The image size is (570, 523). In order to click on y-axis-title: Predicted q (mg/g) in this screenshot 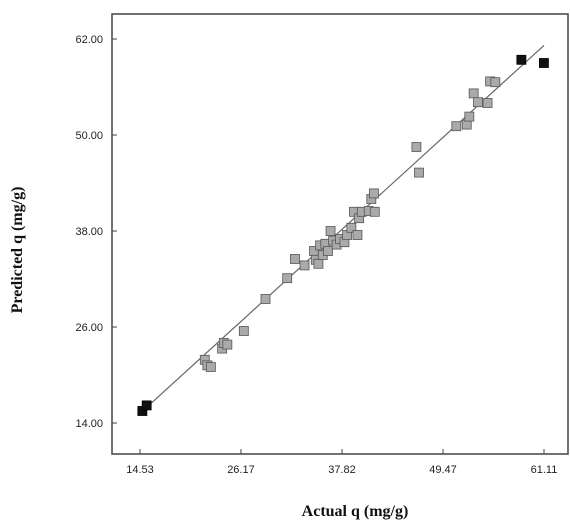, I will do `click(17, 250)`.